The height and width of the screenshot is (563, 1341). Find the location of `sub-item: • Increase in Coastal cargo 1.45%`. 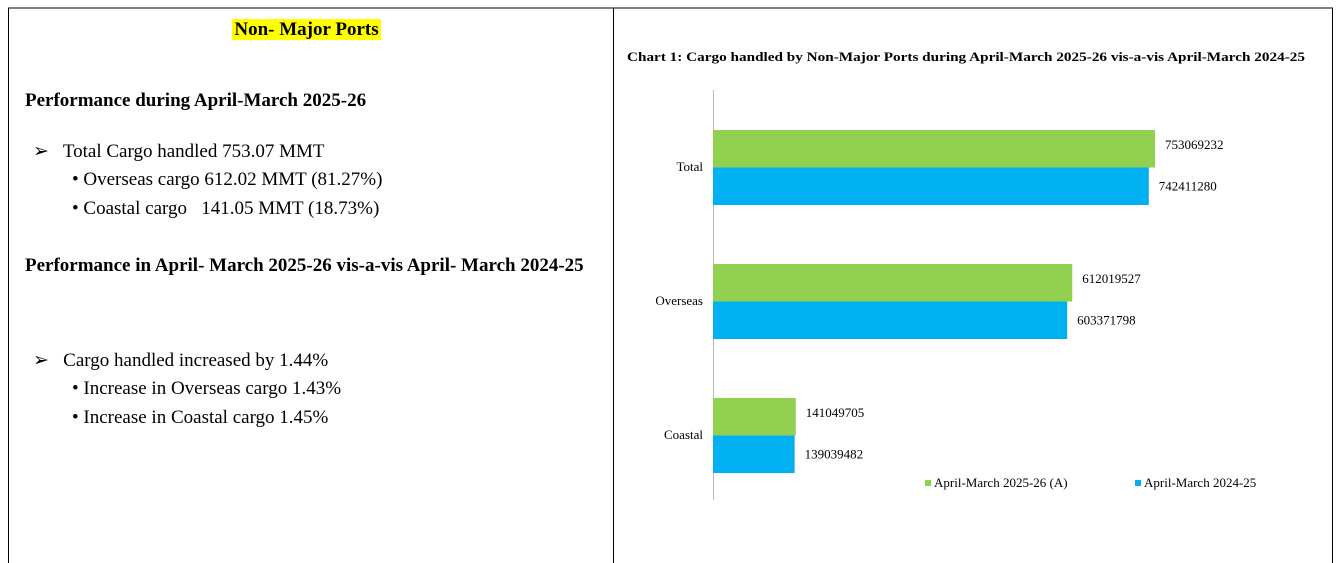

sub-item: • Increase in Coastal cargo 1.45% is located at coordinates (200, 417).